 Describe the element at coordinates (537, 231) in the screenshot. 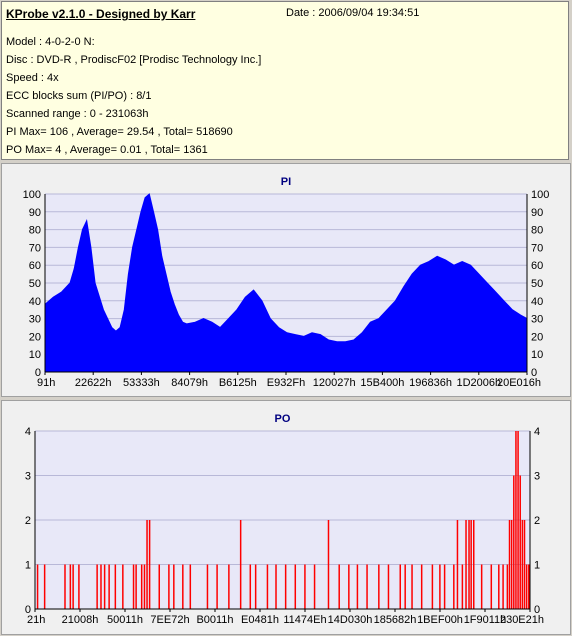

I see `y-tick-label-right: 80` at that location.